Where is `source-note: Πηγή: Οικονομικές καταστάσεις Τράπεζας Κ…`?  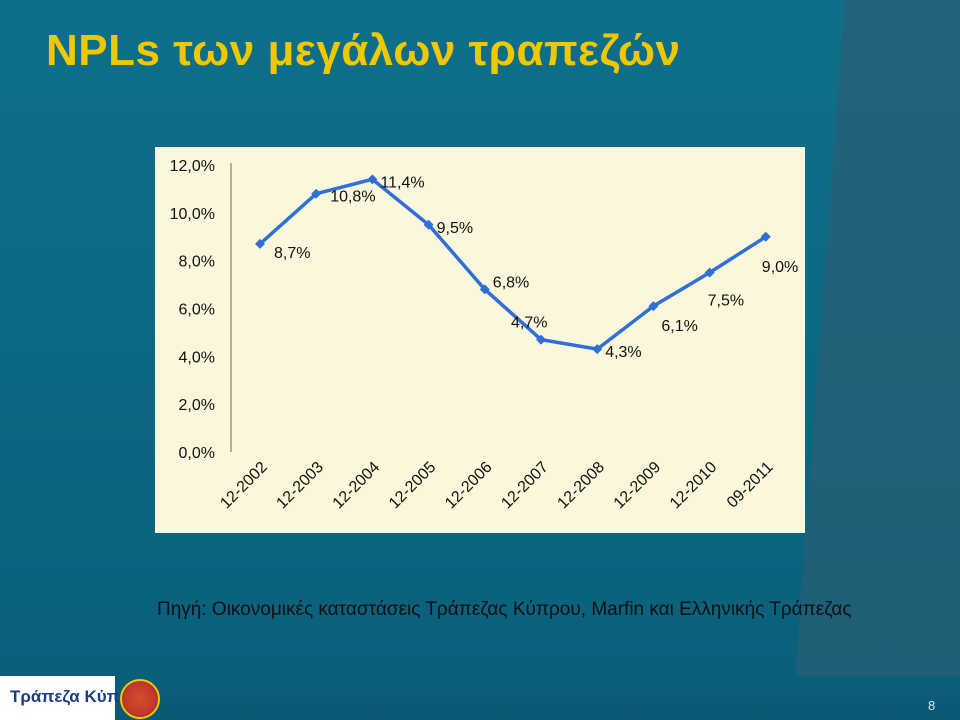 source-note: Πηγή: Οικονομικές καταστάσεις Τράπεζας Κ… is located at coordinates (504, 609).